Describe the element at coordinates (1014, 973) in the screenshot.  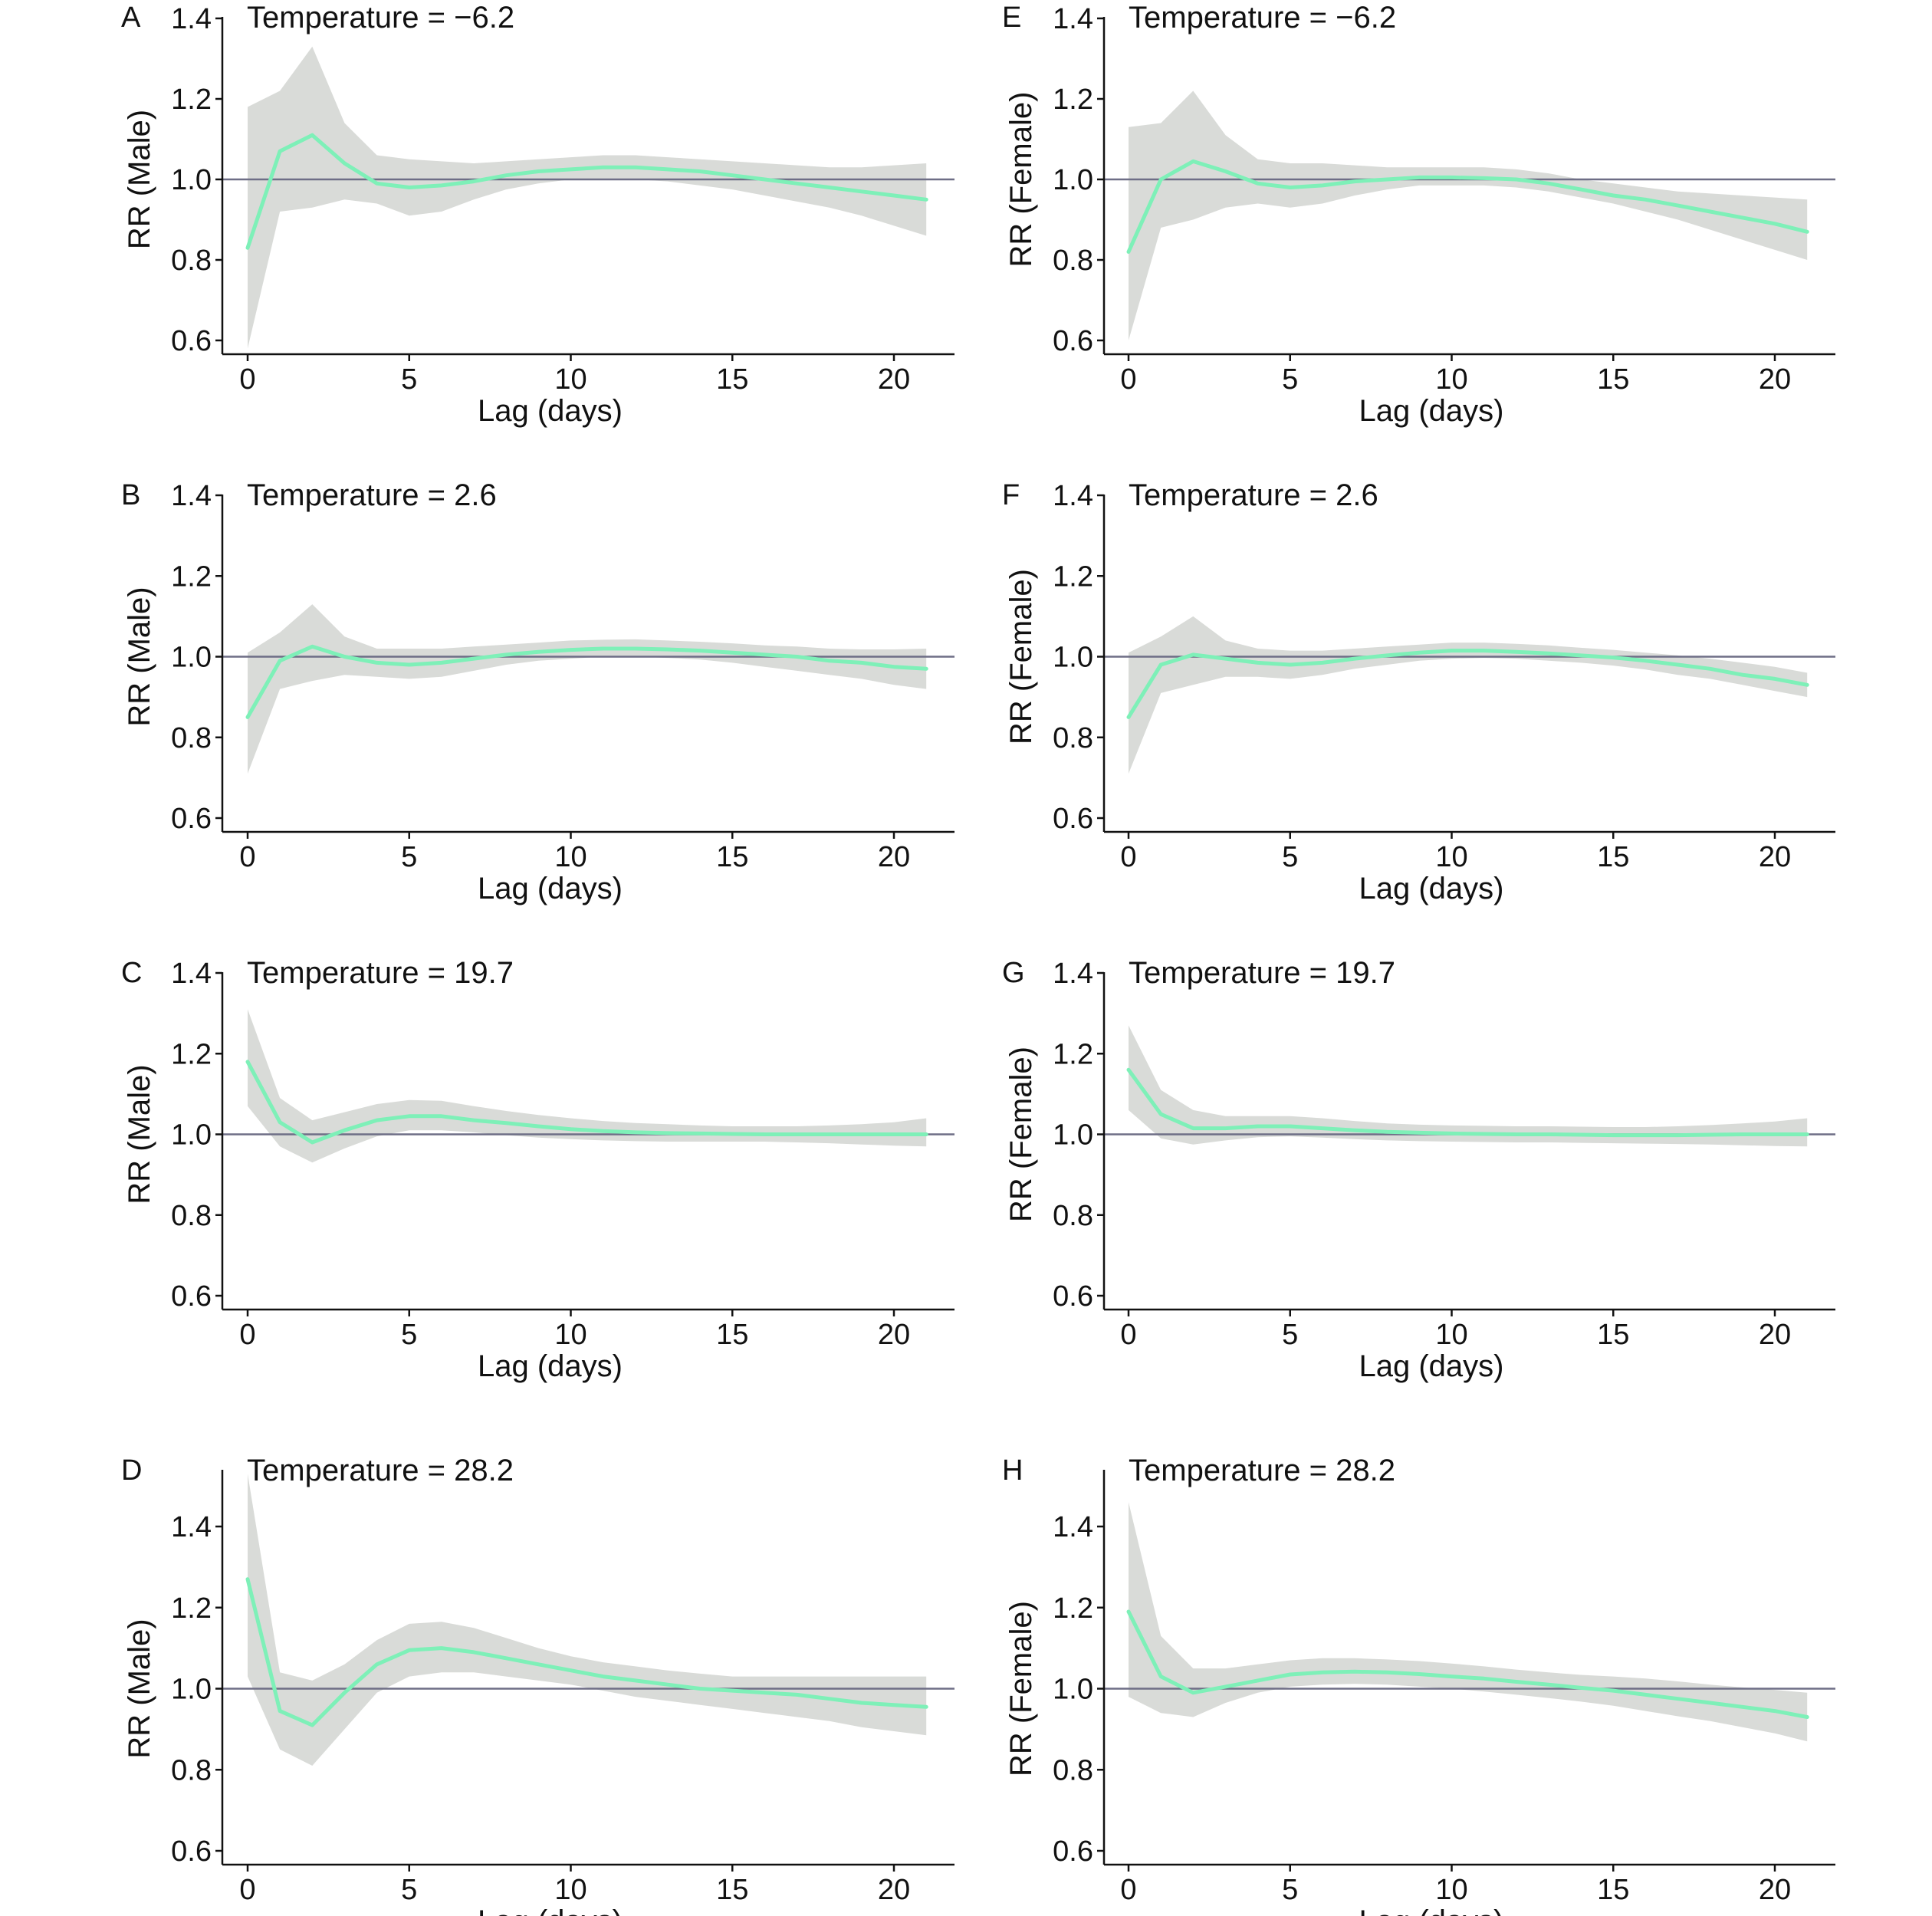
I see `panel-letter: G` at that location.